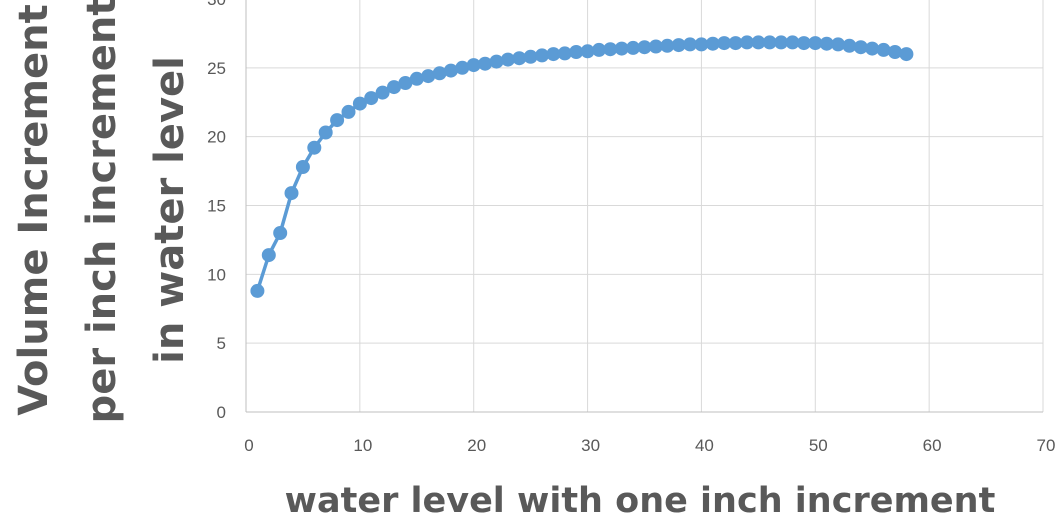  What do you see at coordinates (102, 211) in the screenshot?
I see `y-axis-title-line-2: per inch increment` at bounding box center [102, 211].